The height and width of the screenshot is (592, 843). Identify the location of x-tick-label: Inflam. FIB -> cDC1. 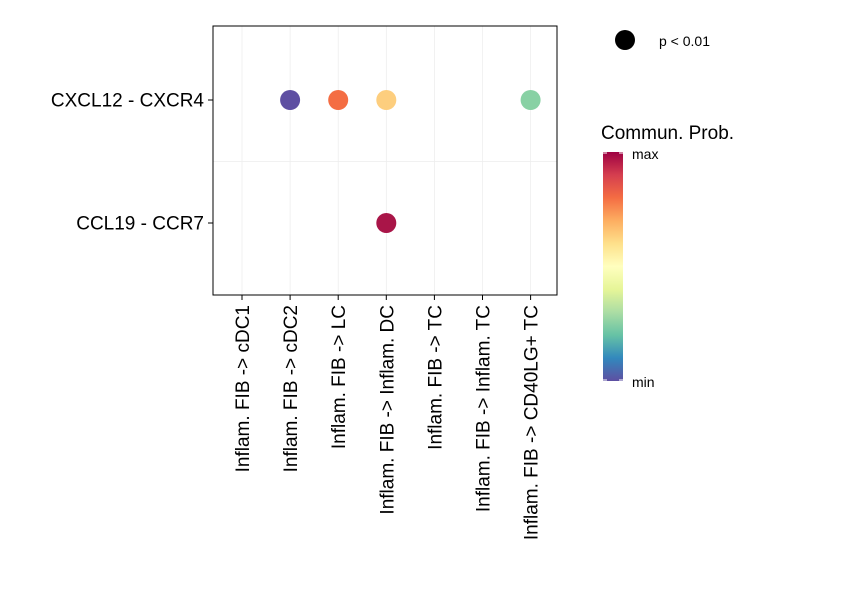
(243, 388).